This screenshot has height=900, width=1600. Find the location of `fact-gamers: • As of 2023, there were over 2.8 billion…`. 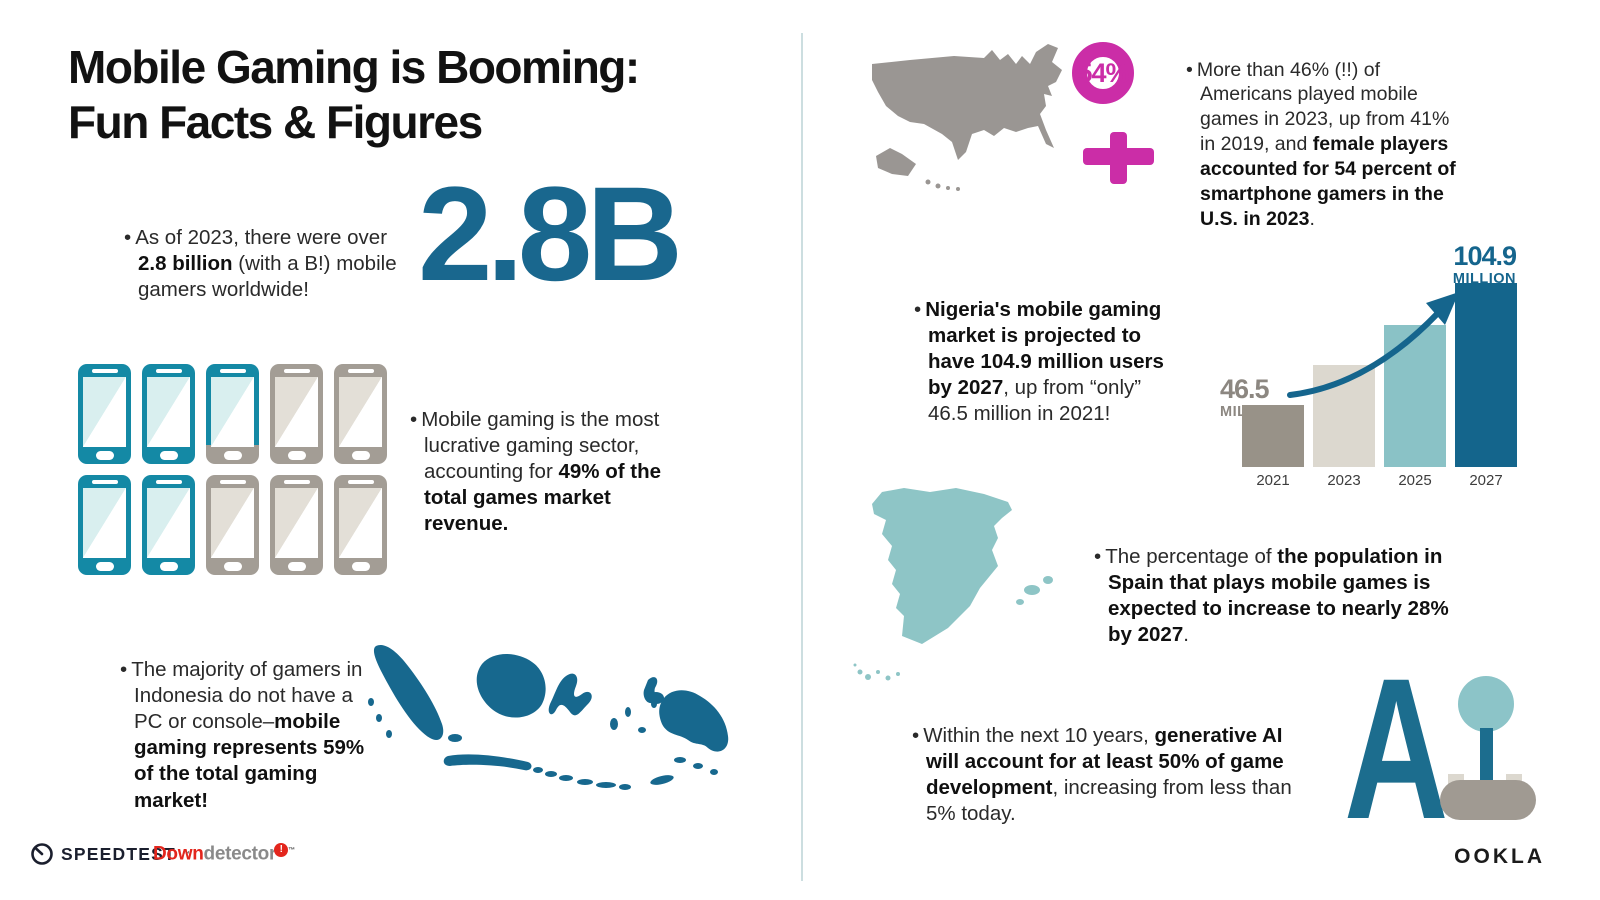

fact-gamers: • As of 2023, there were over 2.8 billion… is located at coordinates (267, 264).